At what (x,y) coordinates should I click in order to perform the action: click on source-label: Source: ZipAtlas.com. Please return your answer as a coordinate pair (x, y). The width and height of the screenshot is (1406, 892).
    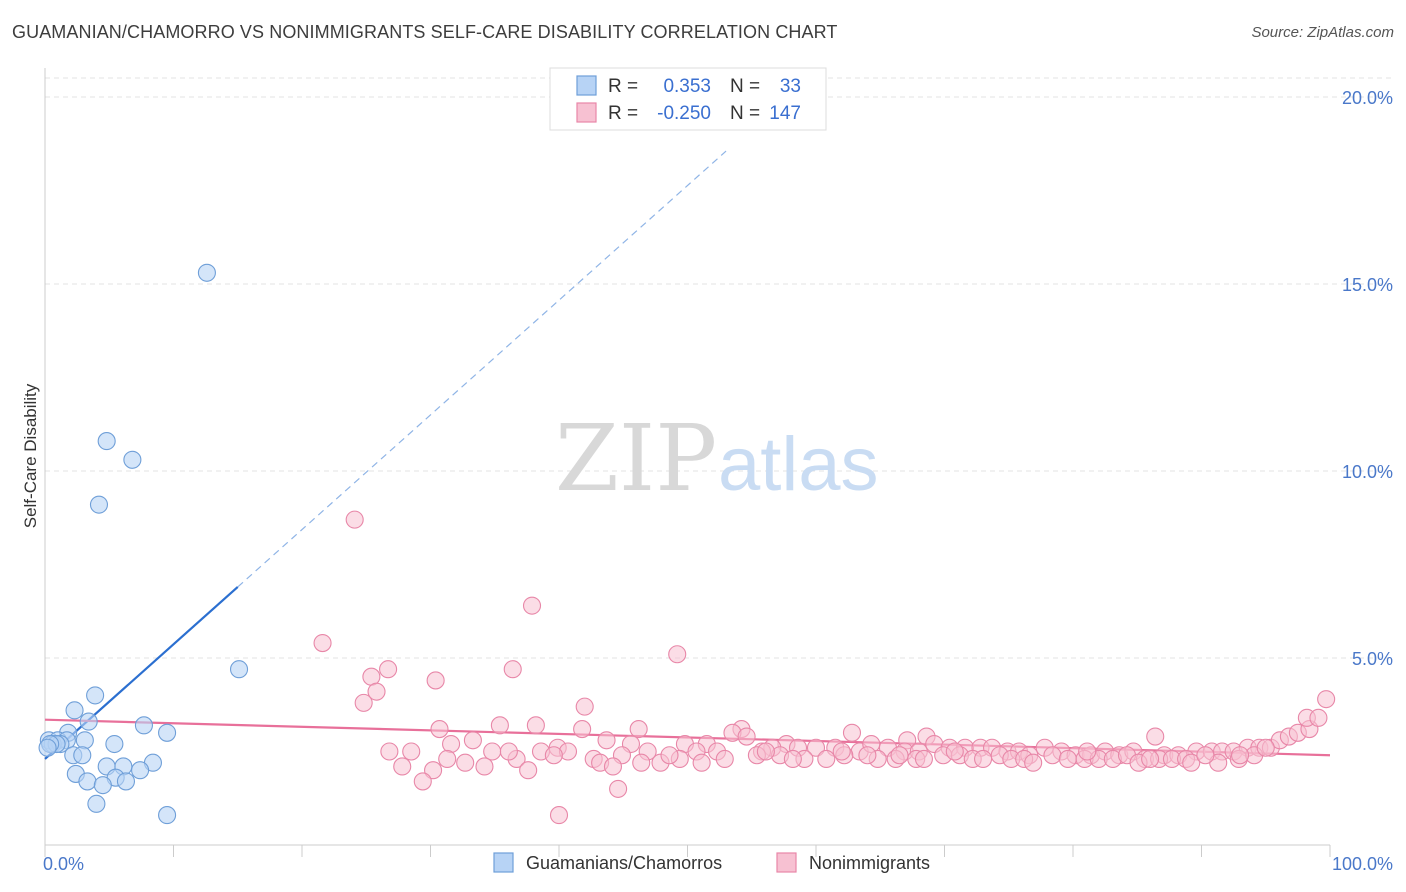
    Looking at the image, I should click on (1322, 32).